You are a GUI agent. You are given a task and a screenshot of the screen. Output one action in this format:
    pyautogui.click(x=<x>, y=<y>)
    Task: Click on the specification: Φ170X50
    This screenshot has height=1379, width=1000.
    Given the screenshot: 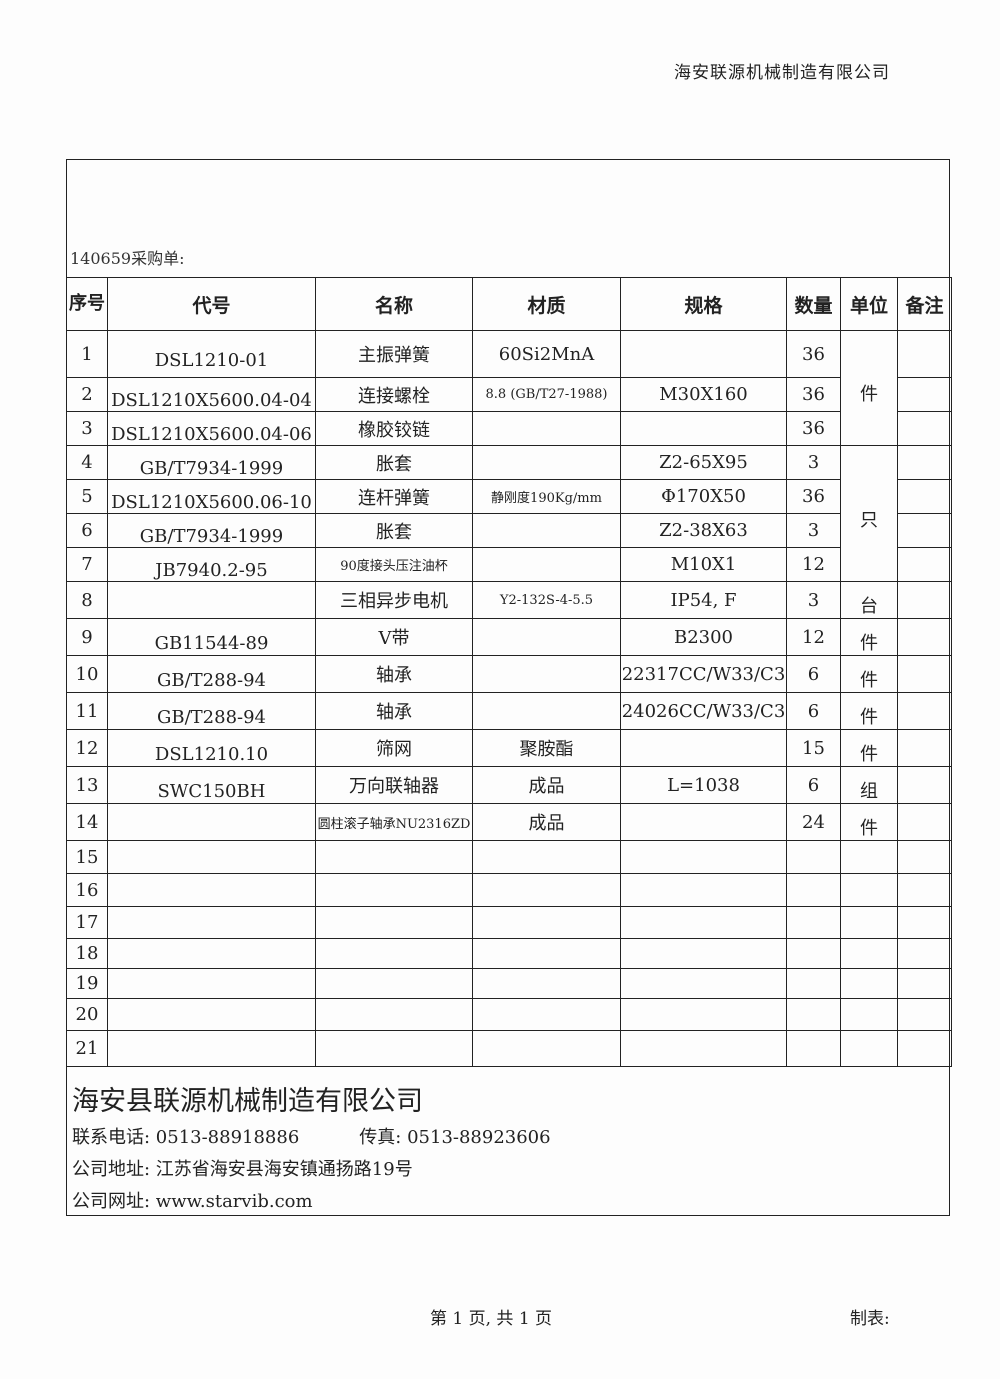 What is the action you would take?
    pyautogui.click(x=703, y=496)
    